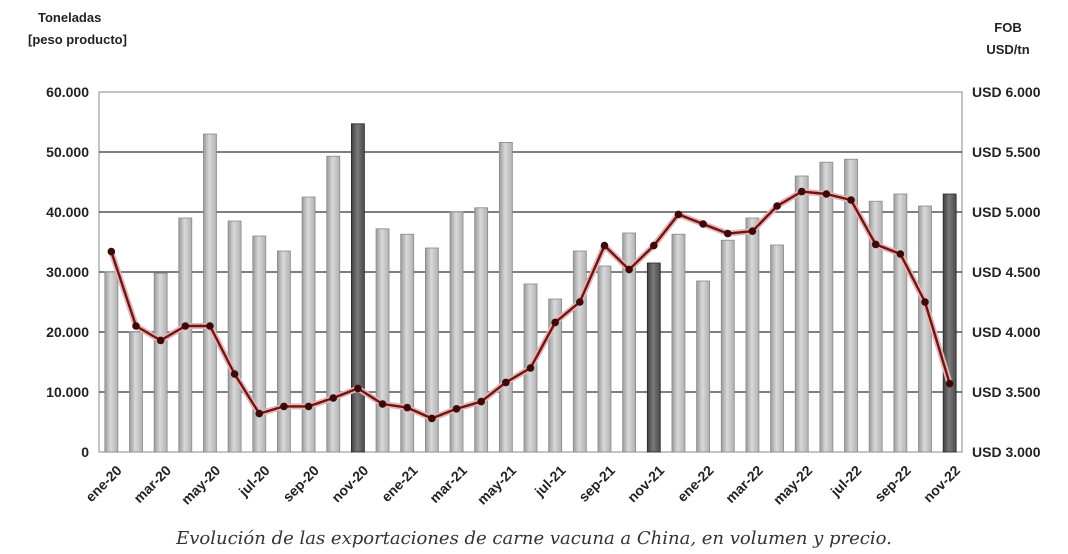 The height and width of the screenshot is (554, 1068). I want to click on left-axis-title-line1: Toneladas, so click(69, 17).